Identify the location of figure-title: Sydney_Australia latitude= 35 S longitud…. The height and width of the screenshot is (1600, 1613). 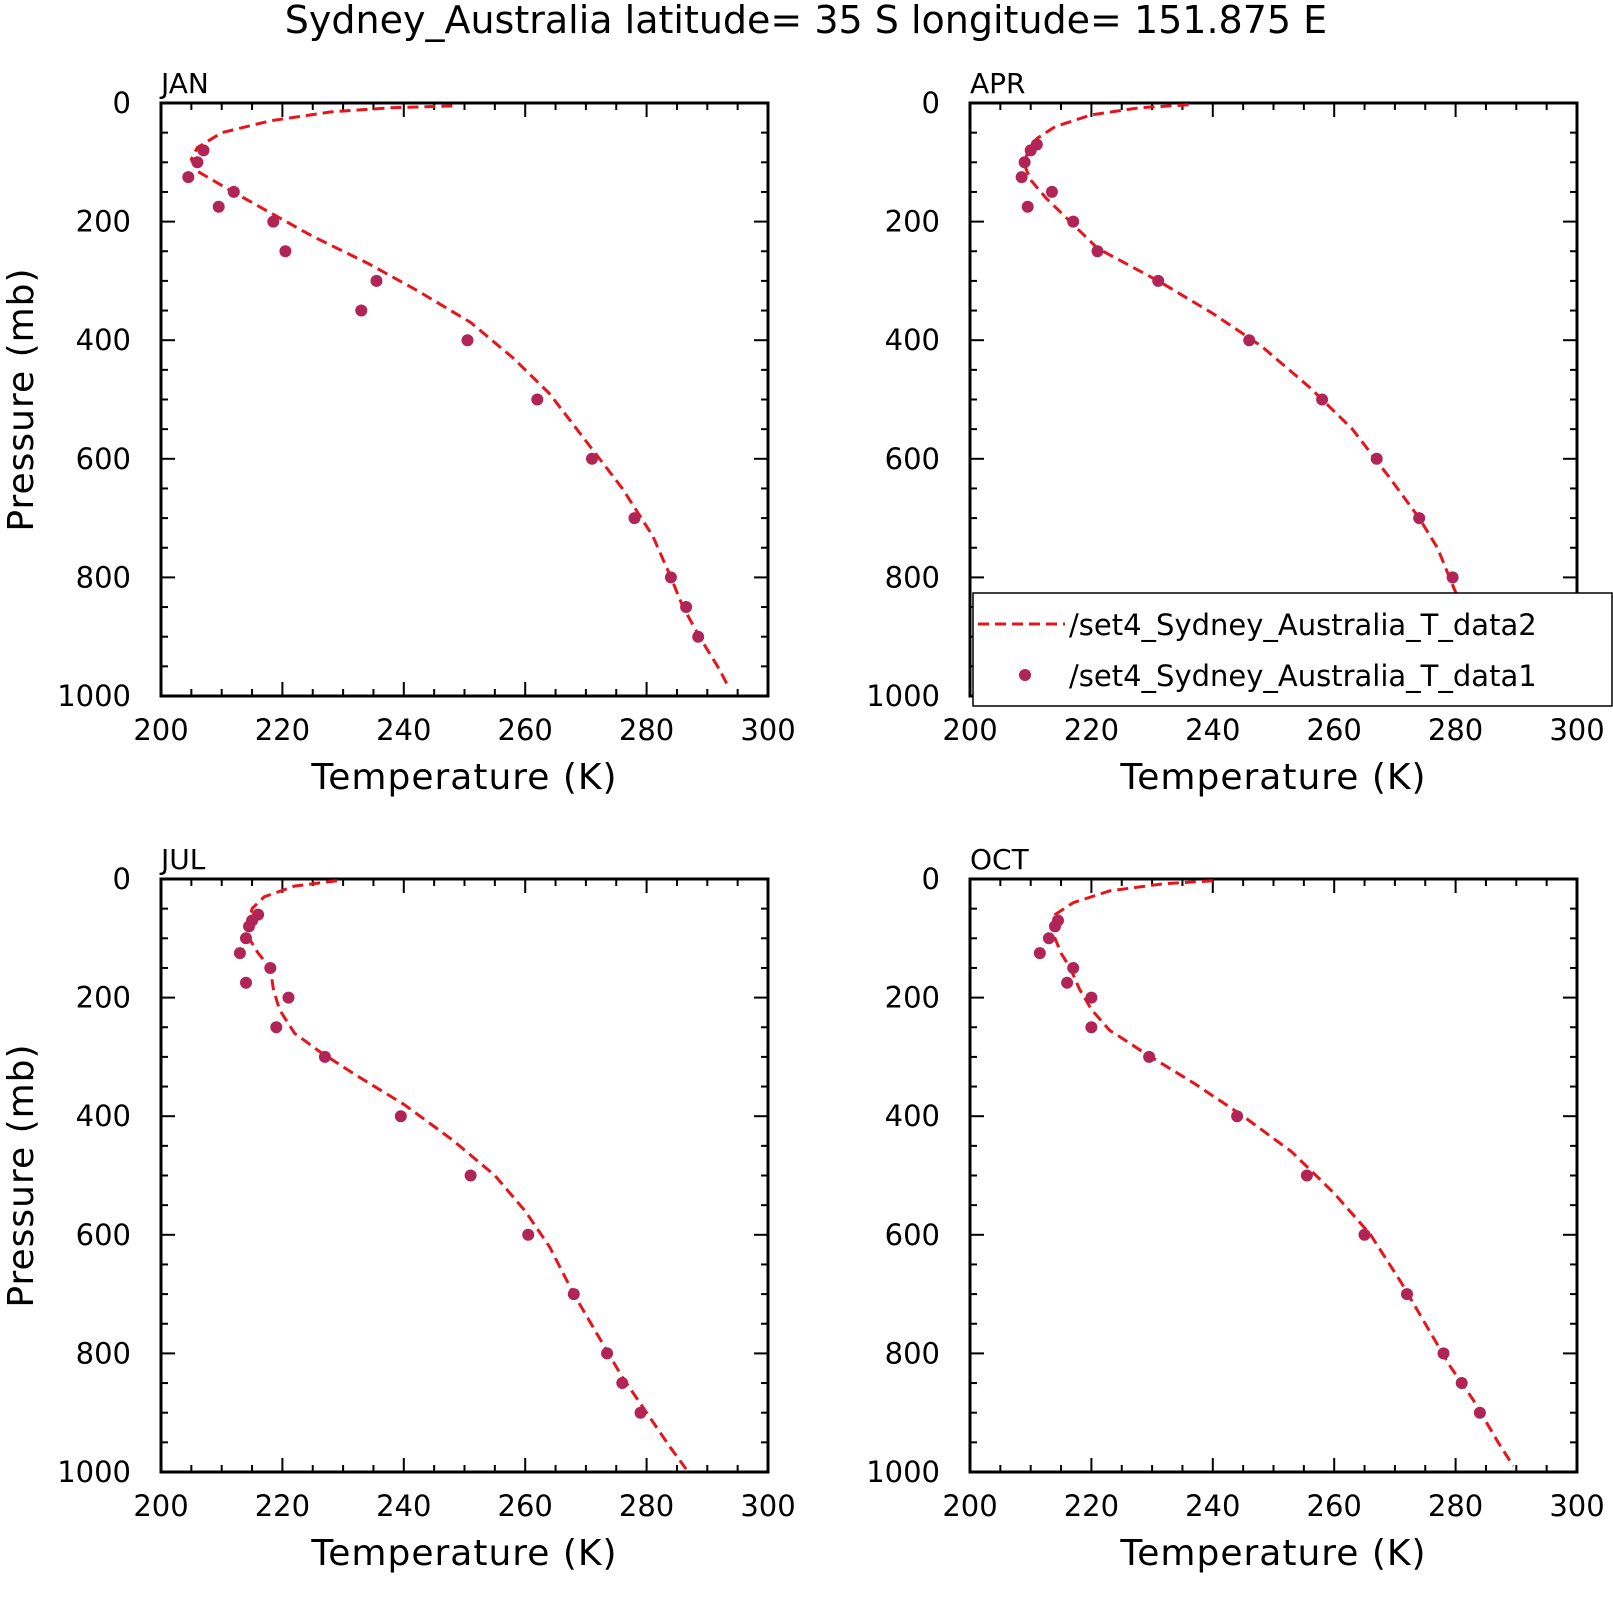
(806, 21).